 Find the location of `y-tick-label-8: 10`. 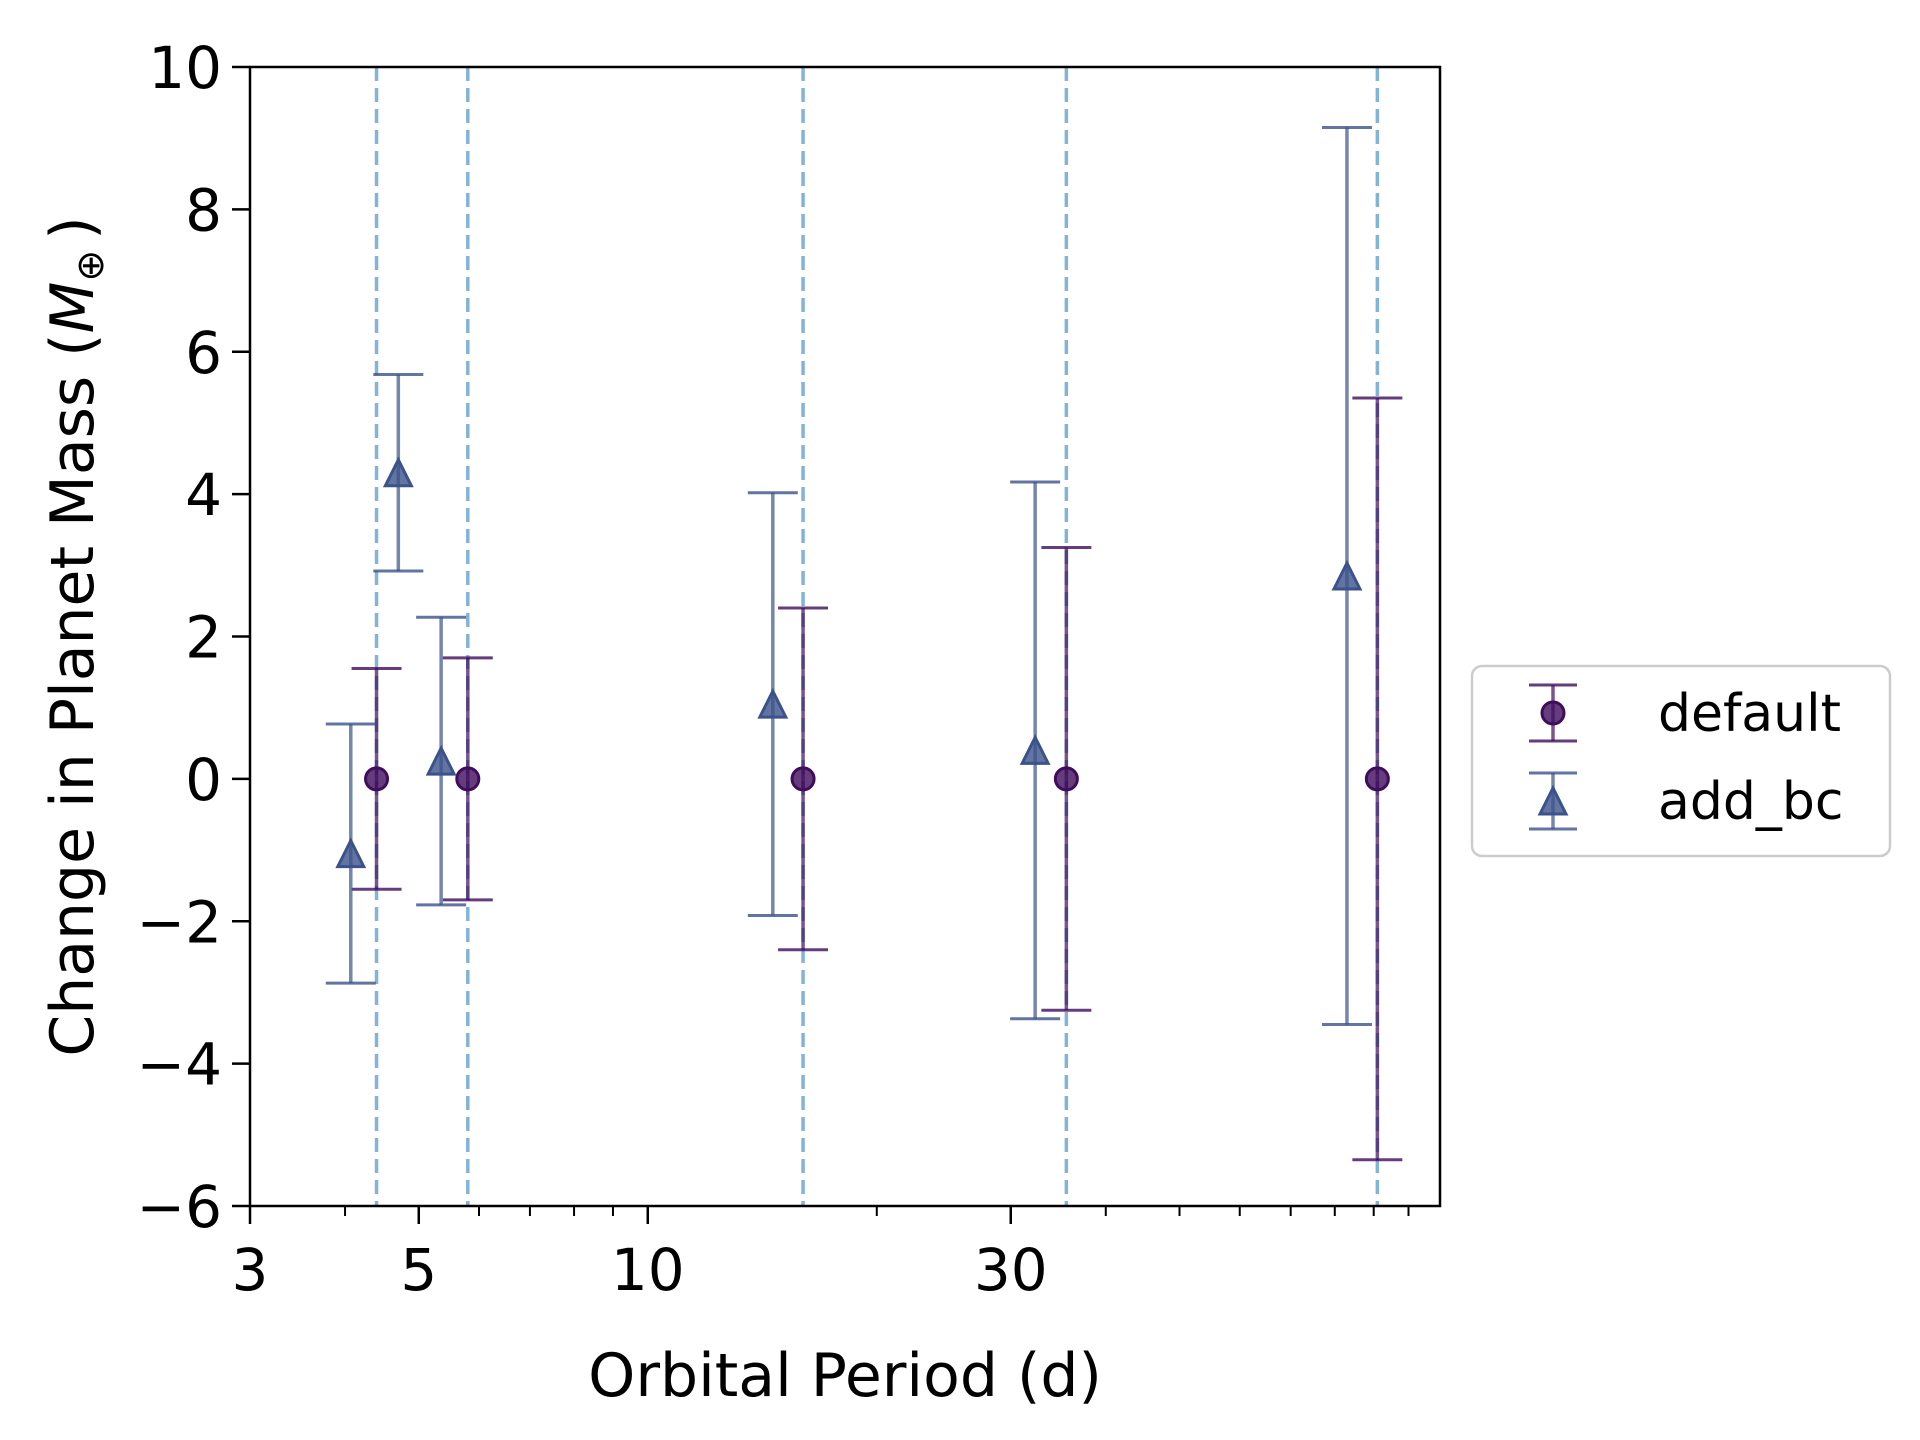

y-tick-label-8: 10 is located at coordinates (185, 68).